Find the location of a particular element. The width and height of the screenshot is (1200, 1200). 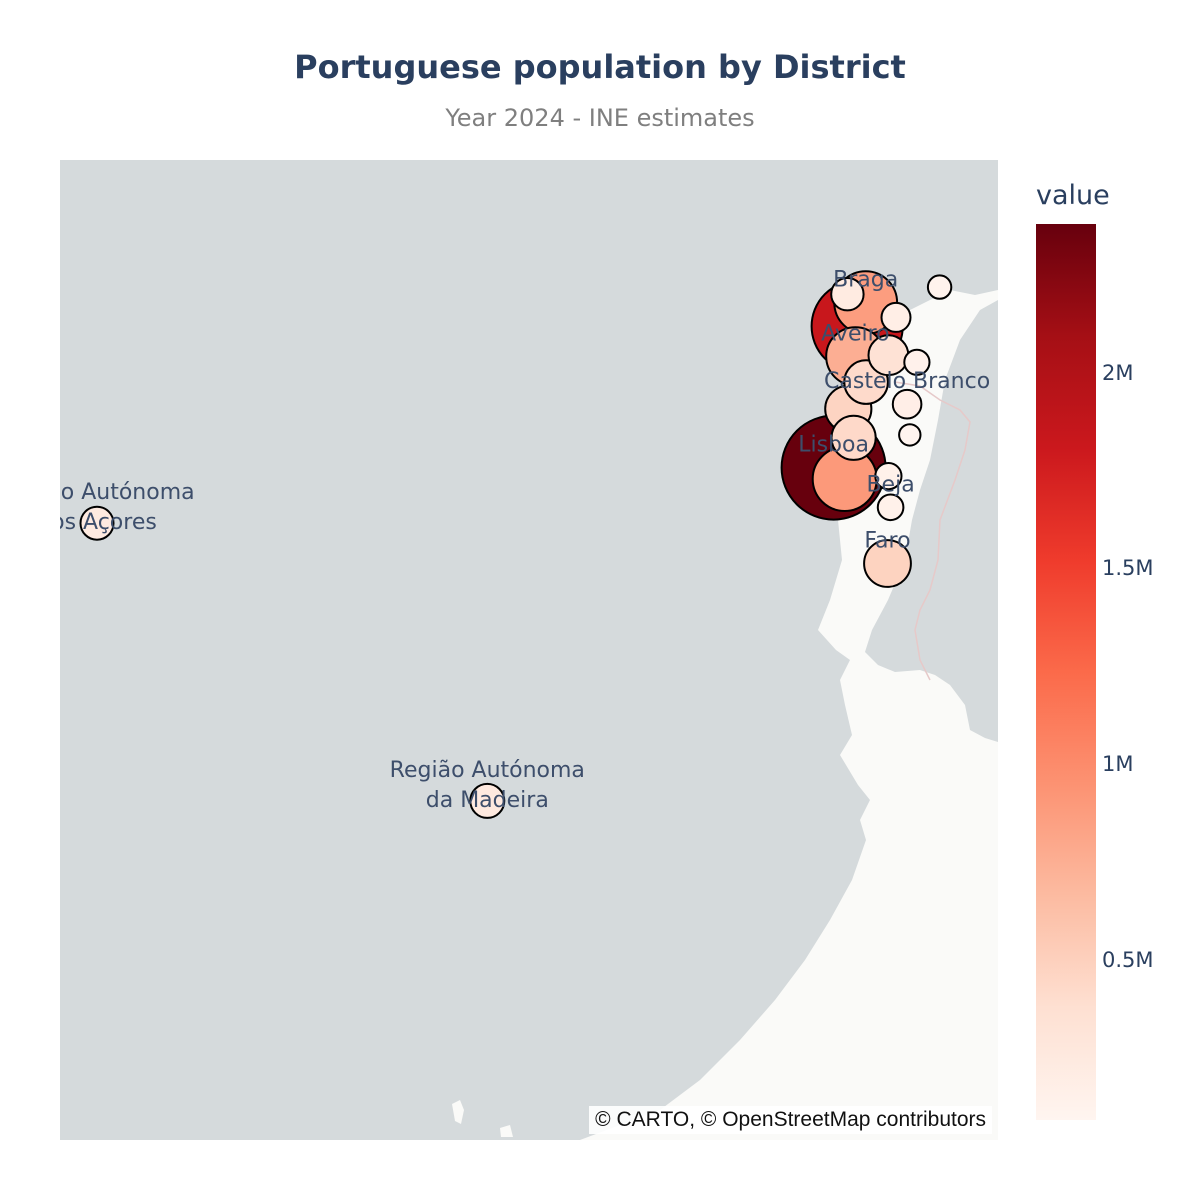

marker-vila-real is located at coordinates (896, 317).